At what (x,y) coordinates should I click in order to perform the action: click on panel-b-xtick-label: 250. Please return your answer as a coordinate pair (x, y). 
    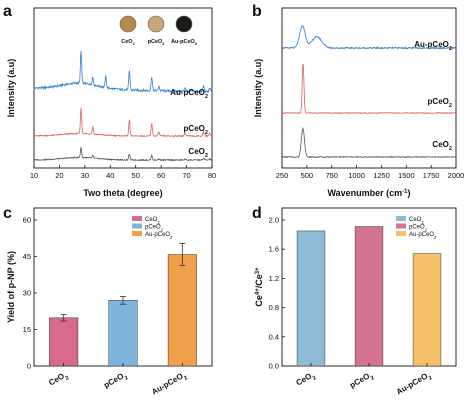
    Looking at the image, I should click on (282, 175).